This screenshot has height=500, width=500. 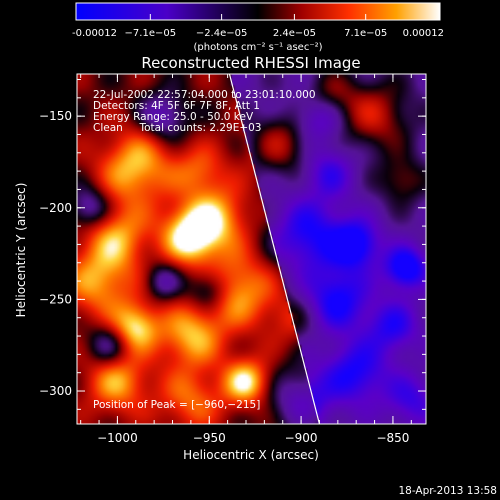 I want to click on x-tick-label: −900, so click(x=301, y=438).